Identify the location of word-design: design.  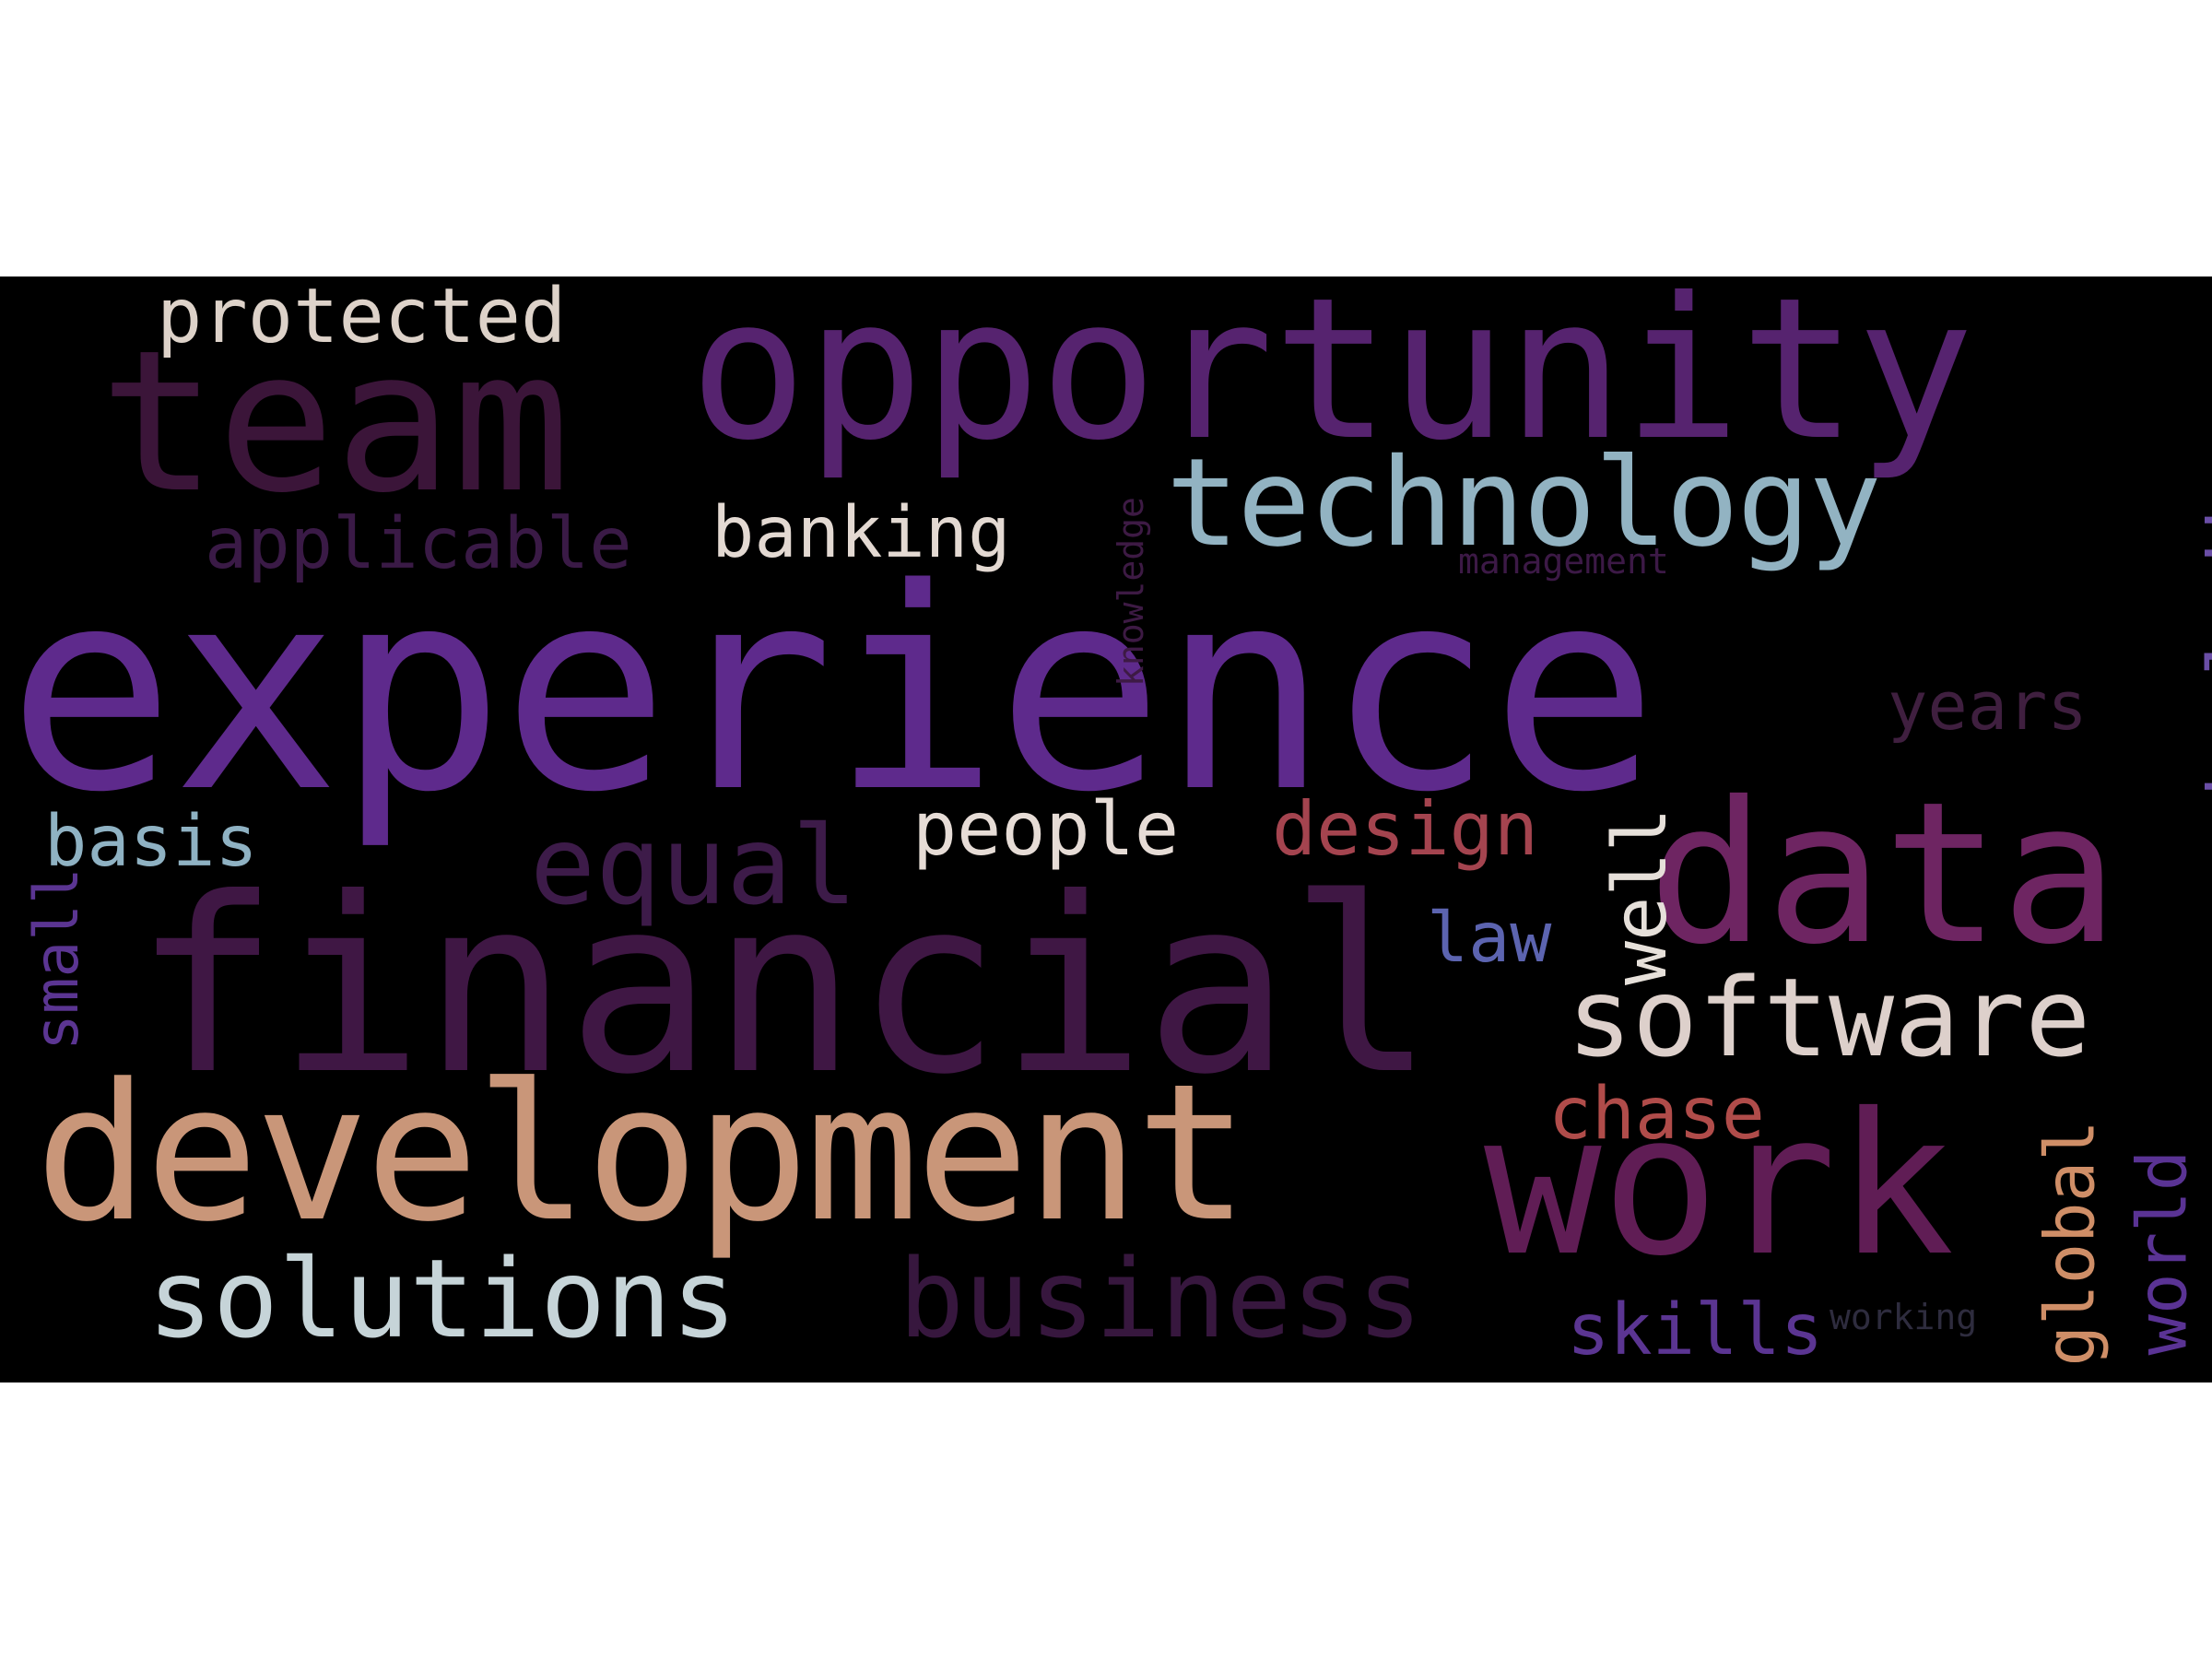
(1405, 829).